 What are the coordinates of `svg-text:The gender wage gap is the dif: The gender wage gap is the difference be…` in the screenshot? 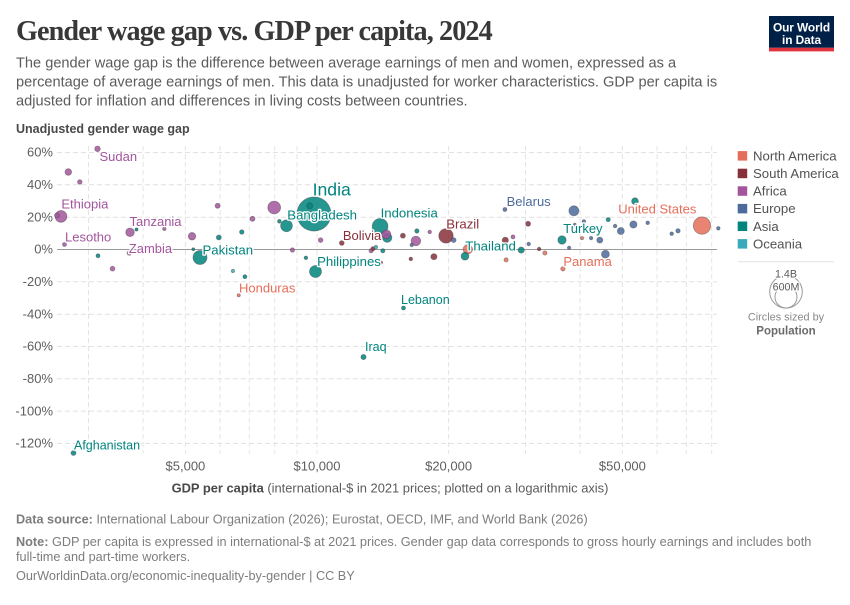 It's located at (346, 64).